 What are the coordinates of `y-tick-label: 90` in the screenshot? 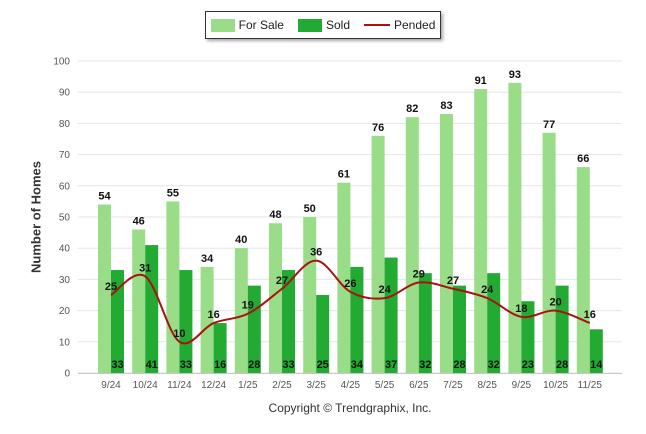 It's located at (65, 93).